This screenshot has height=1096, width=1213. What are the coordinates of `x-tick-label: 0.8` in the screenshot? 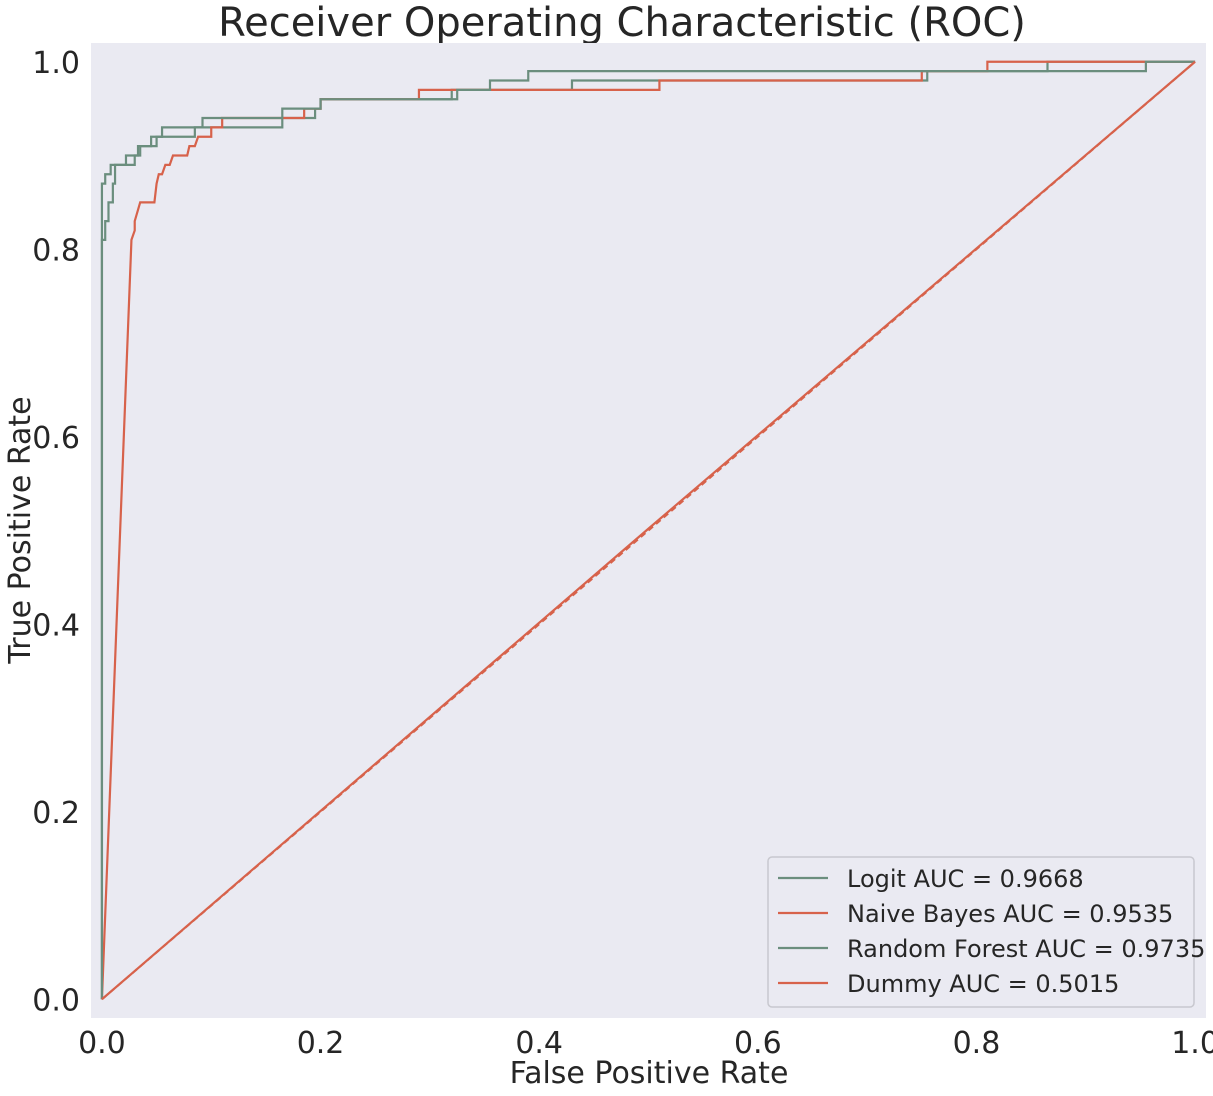 It's located at (977, 1043).